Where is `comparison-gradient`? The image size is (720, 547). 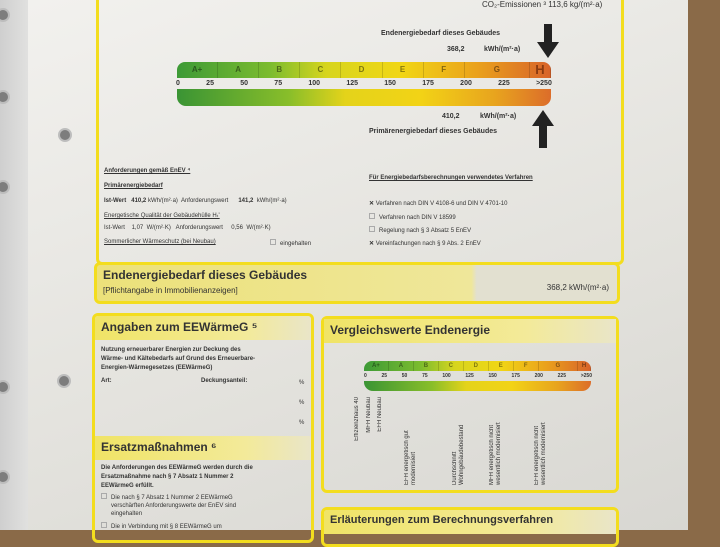 comparison-gradient is located at coordinates (477, 386).